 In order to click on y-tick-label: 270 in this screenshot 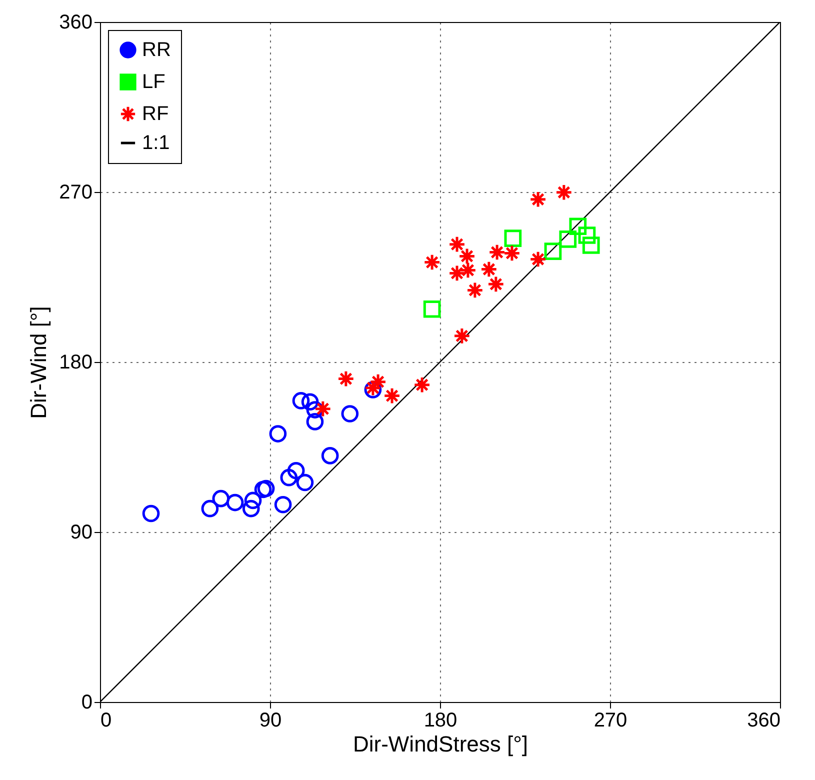, I will do `click(75, 193)`.